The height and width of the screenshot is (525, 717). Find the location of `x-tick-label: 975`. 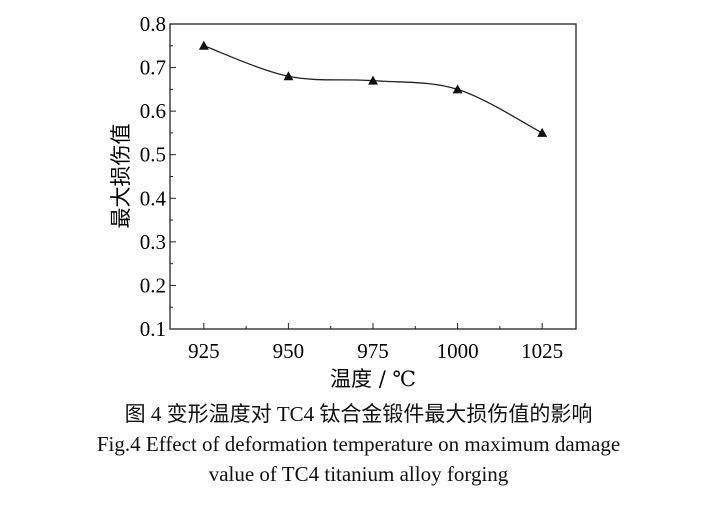

x-tick-label: 975 is located at coordinates (373, 351).